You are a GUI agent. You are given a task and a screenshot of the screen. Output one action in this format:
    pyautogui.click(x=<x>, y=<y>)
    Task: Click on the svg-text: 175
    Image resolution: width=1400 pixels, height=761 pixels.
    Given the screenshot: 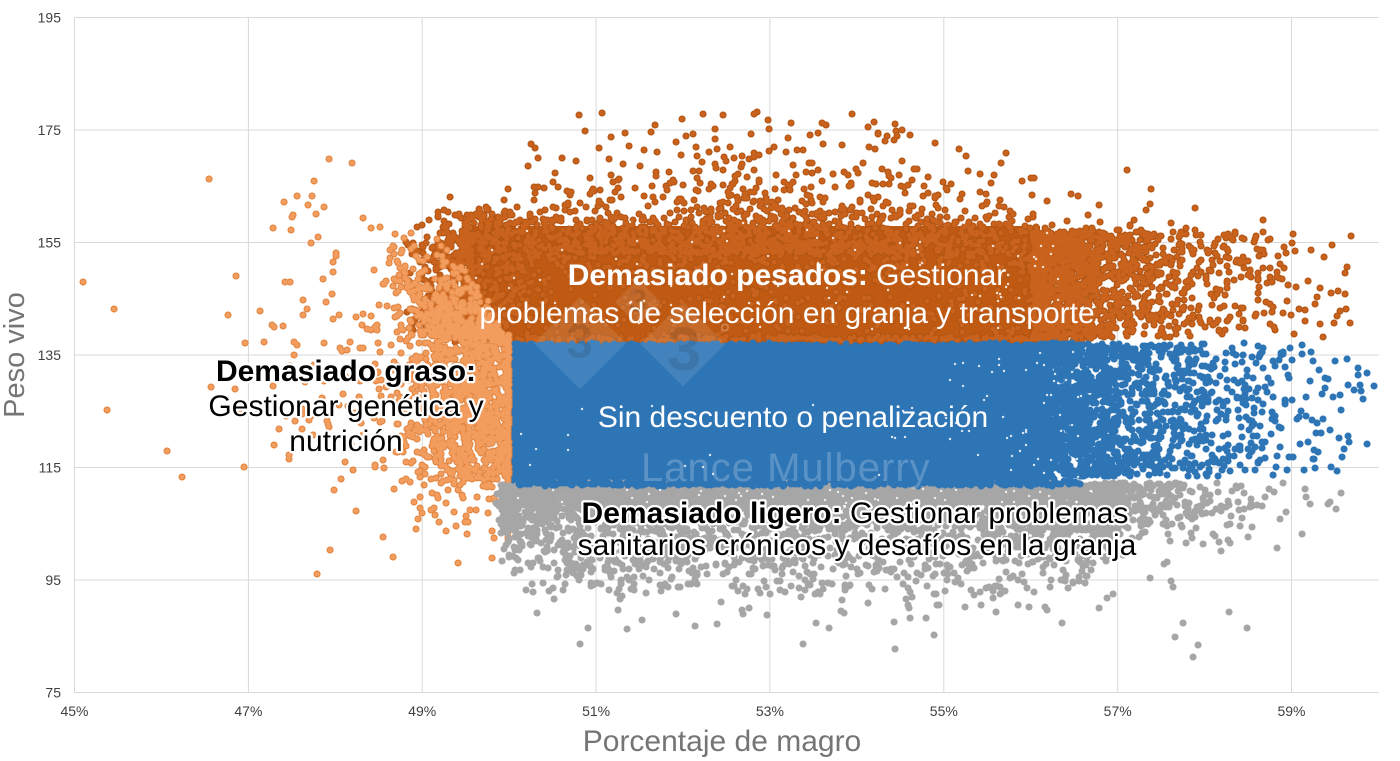 What is the action you would take?
    pyautogui.click(x=50, y=130)
    